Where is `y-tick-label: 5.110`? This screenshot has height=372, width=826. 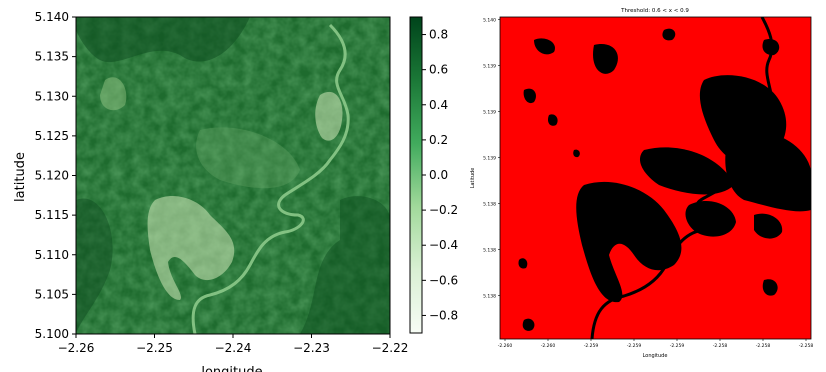
y-tick-label: 5.110 is located at coordinates (52, 255).